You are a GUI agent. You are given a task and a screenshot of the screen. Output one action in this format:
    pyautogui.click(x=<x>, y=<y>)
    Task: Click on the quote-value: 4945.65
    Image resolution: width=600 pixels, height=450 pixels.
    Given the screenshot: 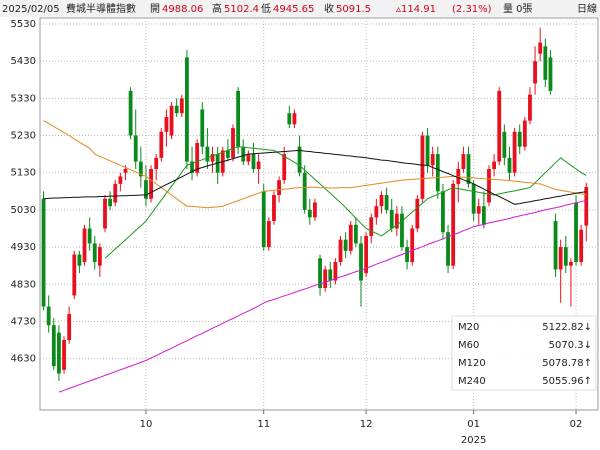 What is the action you would take?
    pyautogui.click(x=293, y=9)
    